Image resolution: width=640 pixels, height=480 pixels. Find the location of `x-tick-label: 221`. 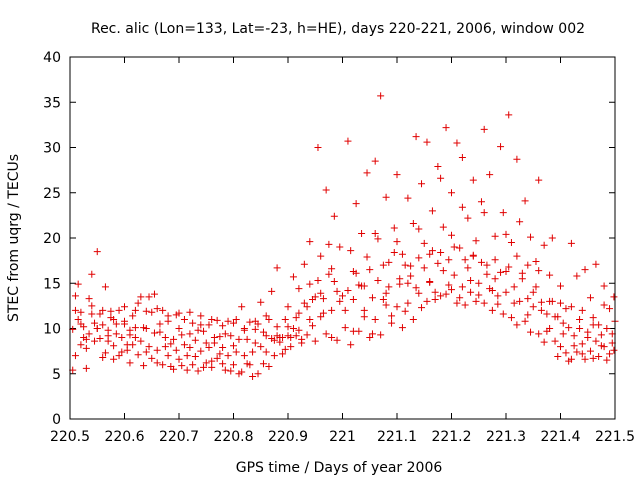

x-tick-label: 221 is located at coordinates (342, 437).